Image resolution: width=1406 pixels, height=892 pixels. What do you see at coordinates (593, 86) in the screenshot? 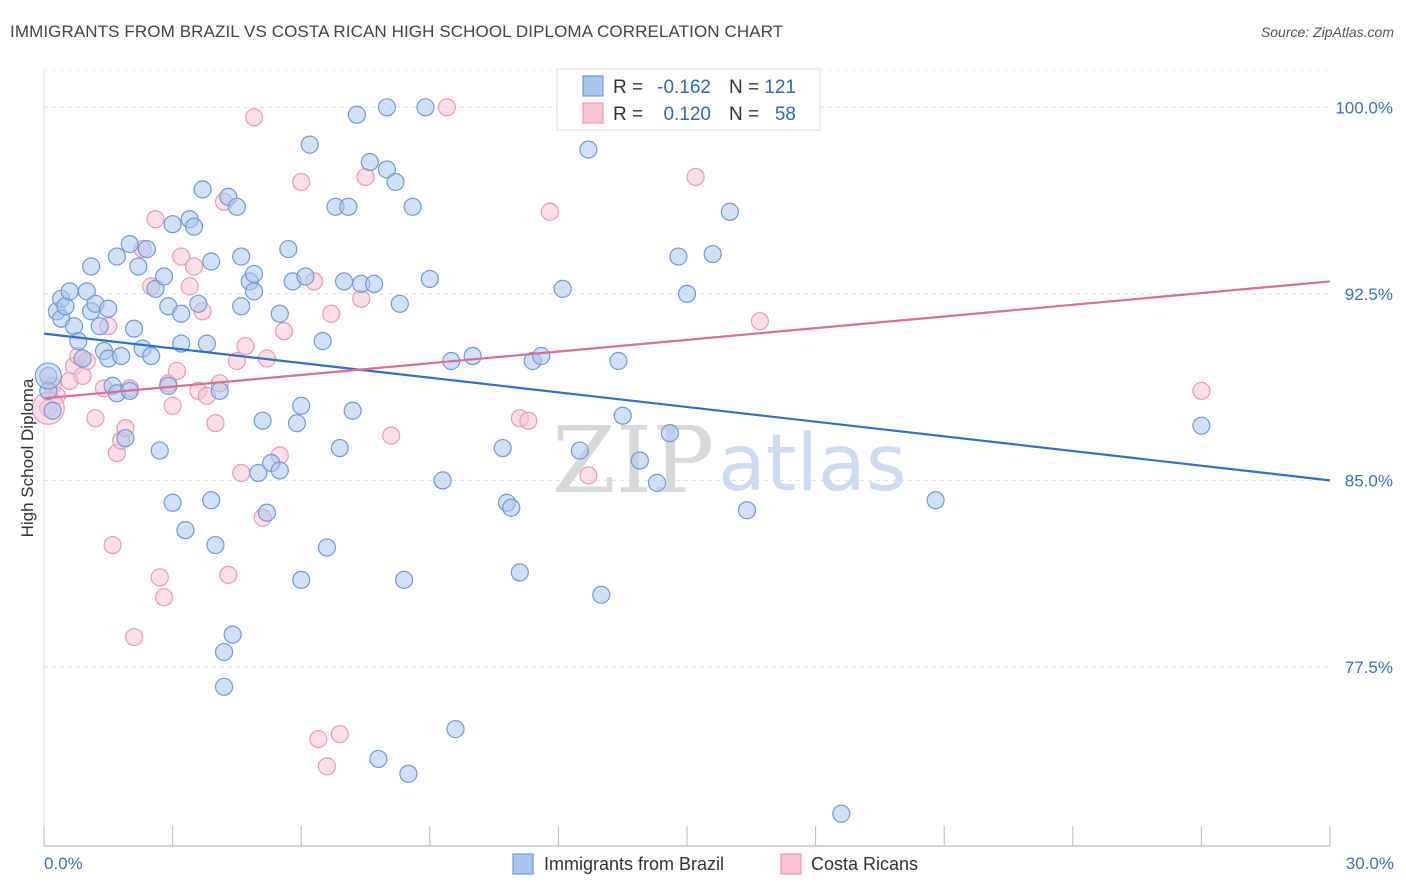
I see `stats-swatch-blue` at bounding box center [593, 86].